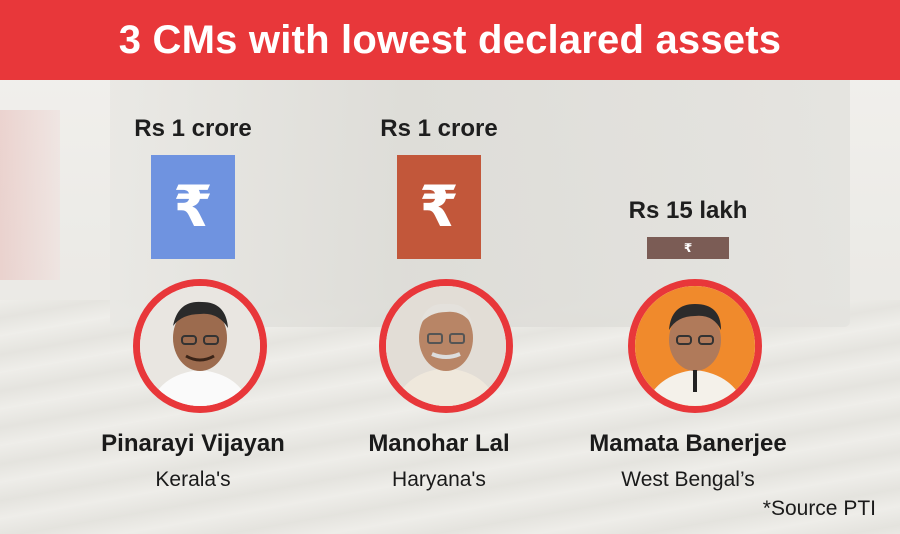  I want to click on portrait-mamata-banerjee, so click(695, 346).